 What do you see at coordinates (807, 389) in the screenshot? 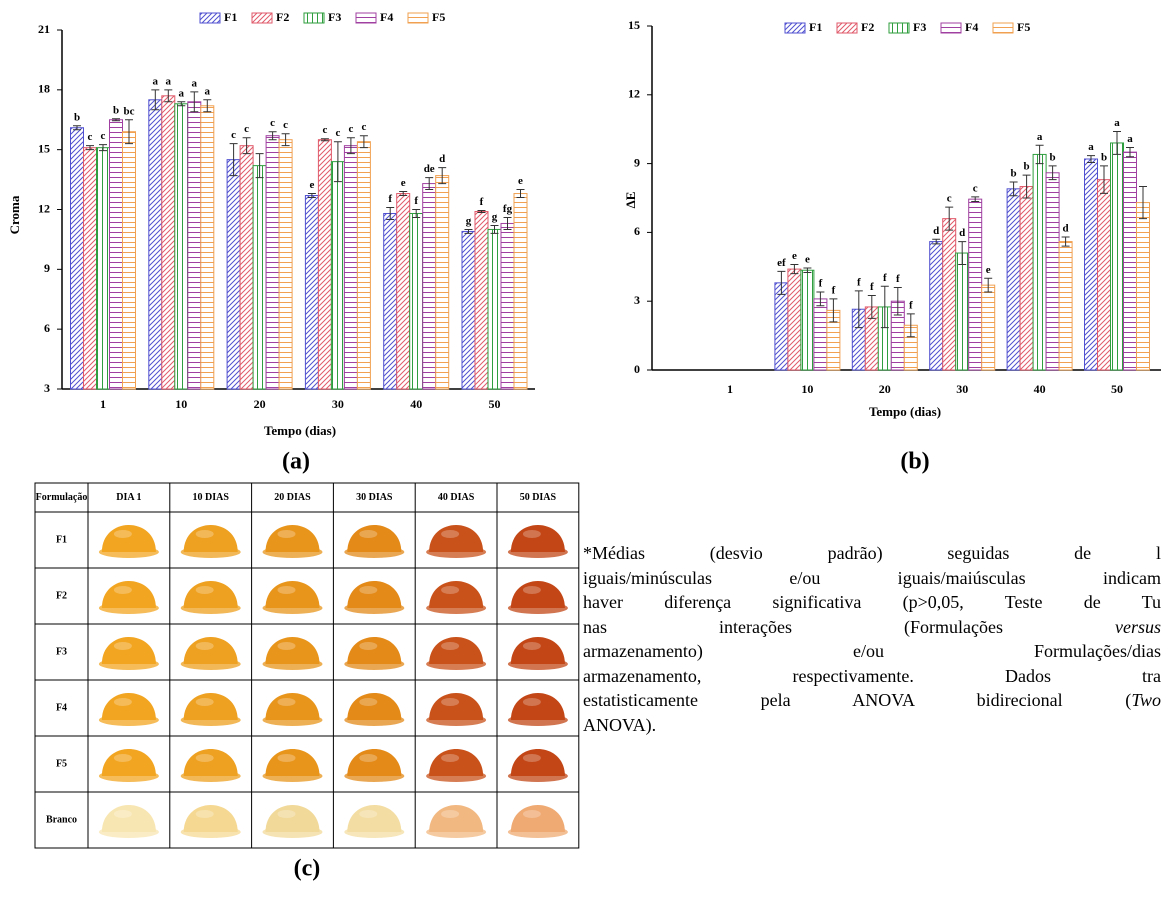
I see `x-tick-label: 10` at bounding box center [807, 389].